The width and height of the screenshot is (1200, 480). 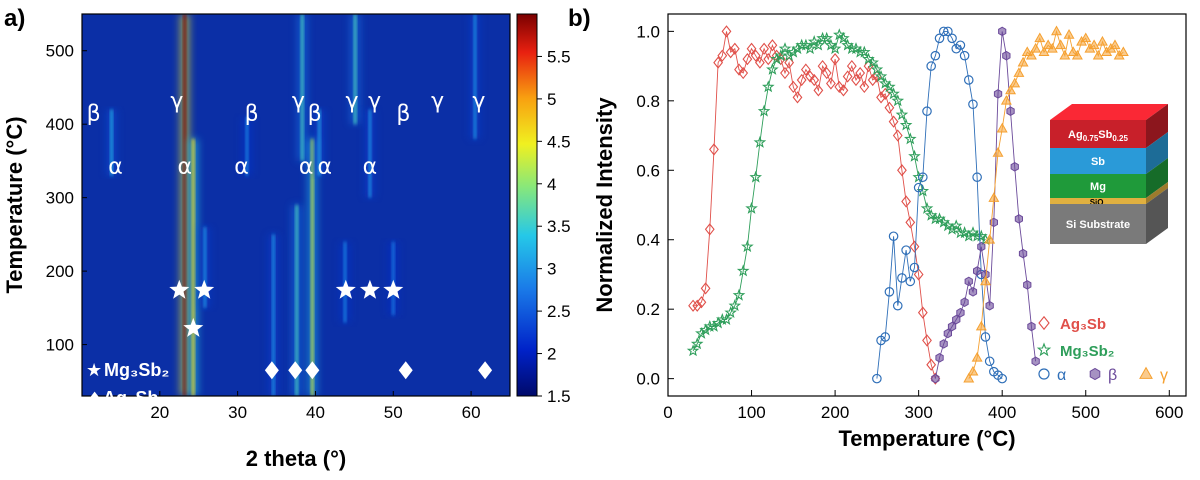 I want to click on y-tick-label: 0.0, so click(x=648, y=379).